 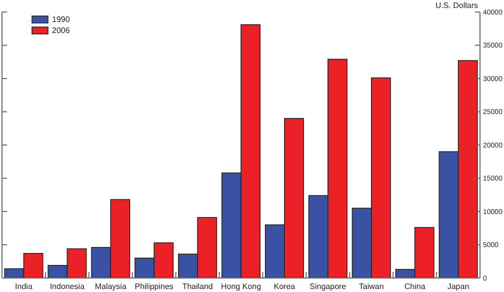 I want to click on x-tick-label: Korea, so click(x=285, y=286).